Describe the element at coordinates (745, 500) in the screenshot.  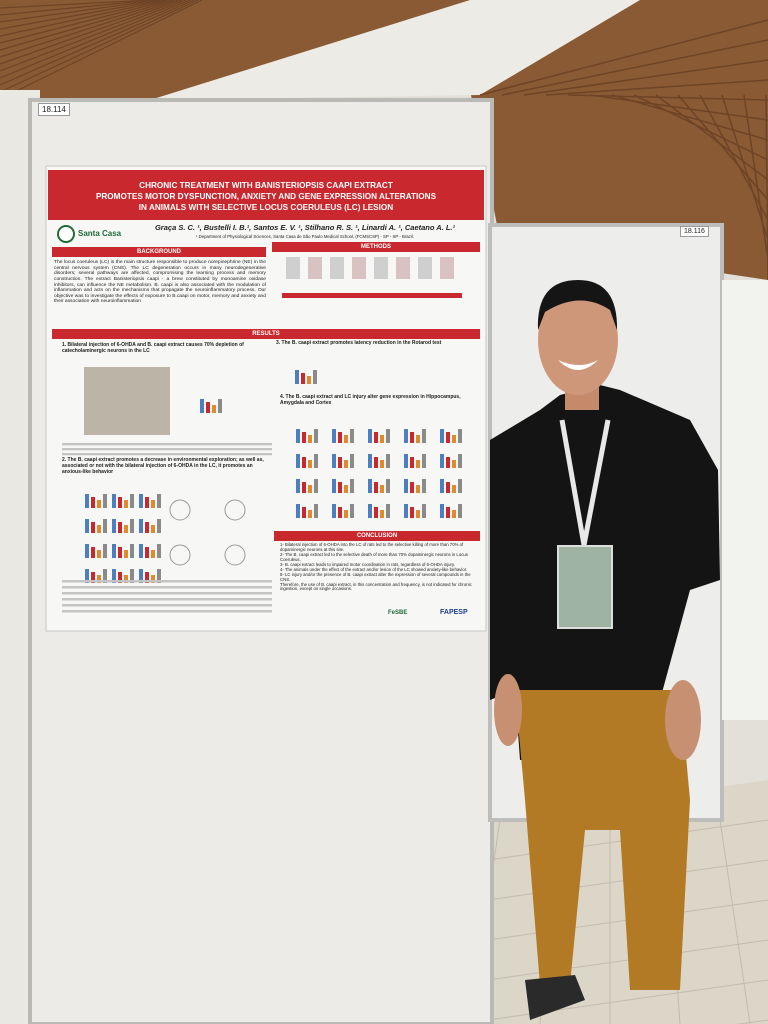
I see `window` at that location.